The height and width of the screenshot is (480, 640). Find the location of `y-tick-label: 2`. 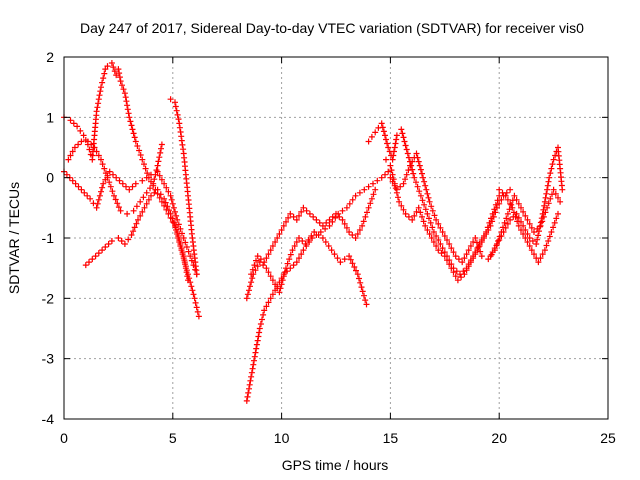

y-tick-label: 2 is located at coordinates (50, 57).